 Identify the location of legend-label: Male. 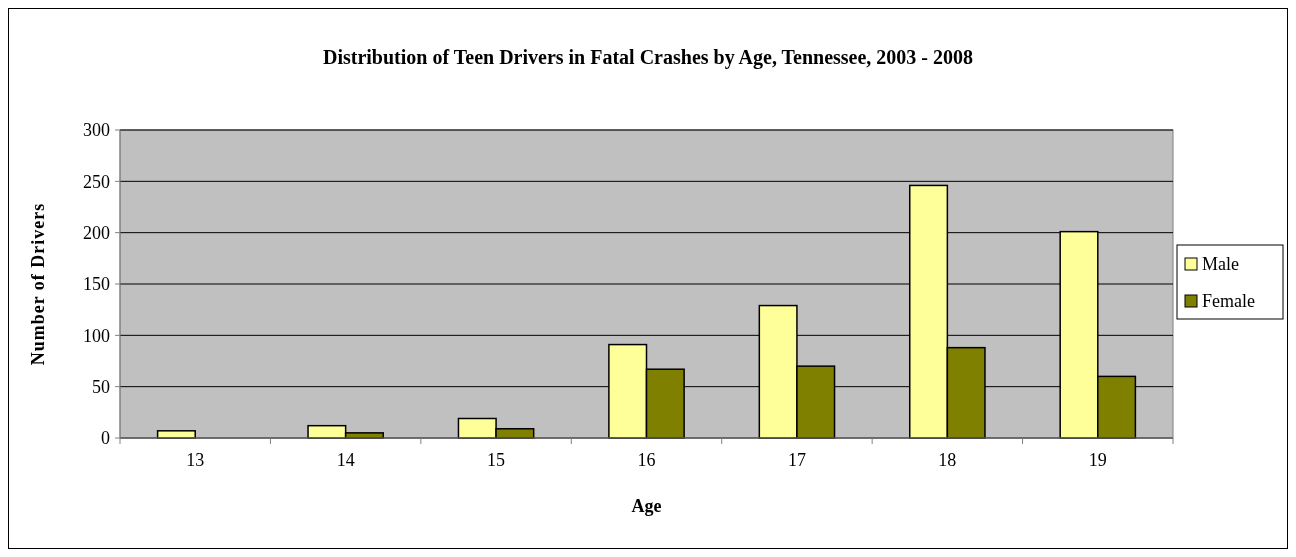
(1220, 264).